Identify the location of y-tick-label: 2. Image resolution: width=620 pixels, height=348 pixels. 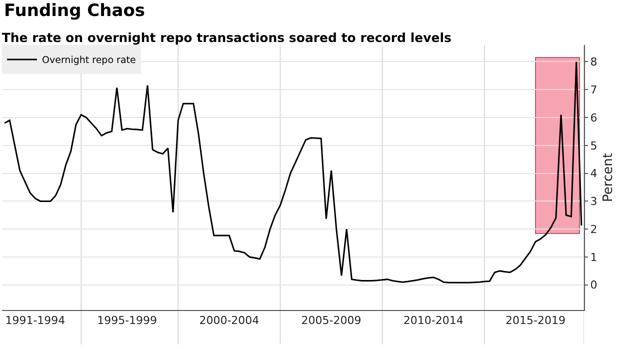
(594, 229).